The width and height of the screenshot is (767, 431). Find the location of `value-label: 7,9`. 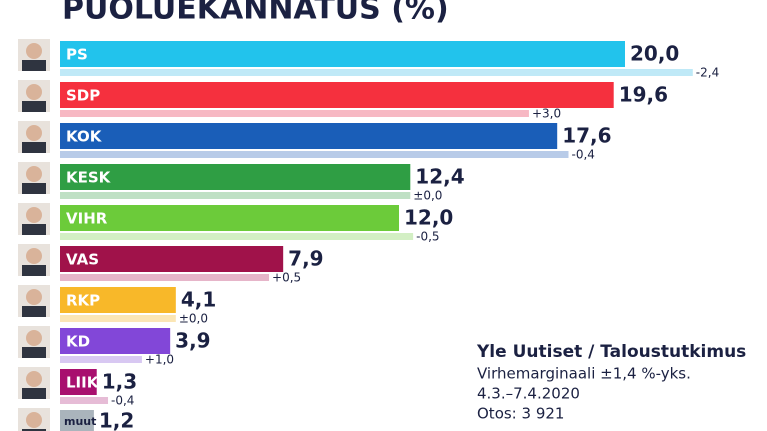

value-label: 7,9 is located at coordinates (305, 259).